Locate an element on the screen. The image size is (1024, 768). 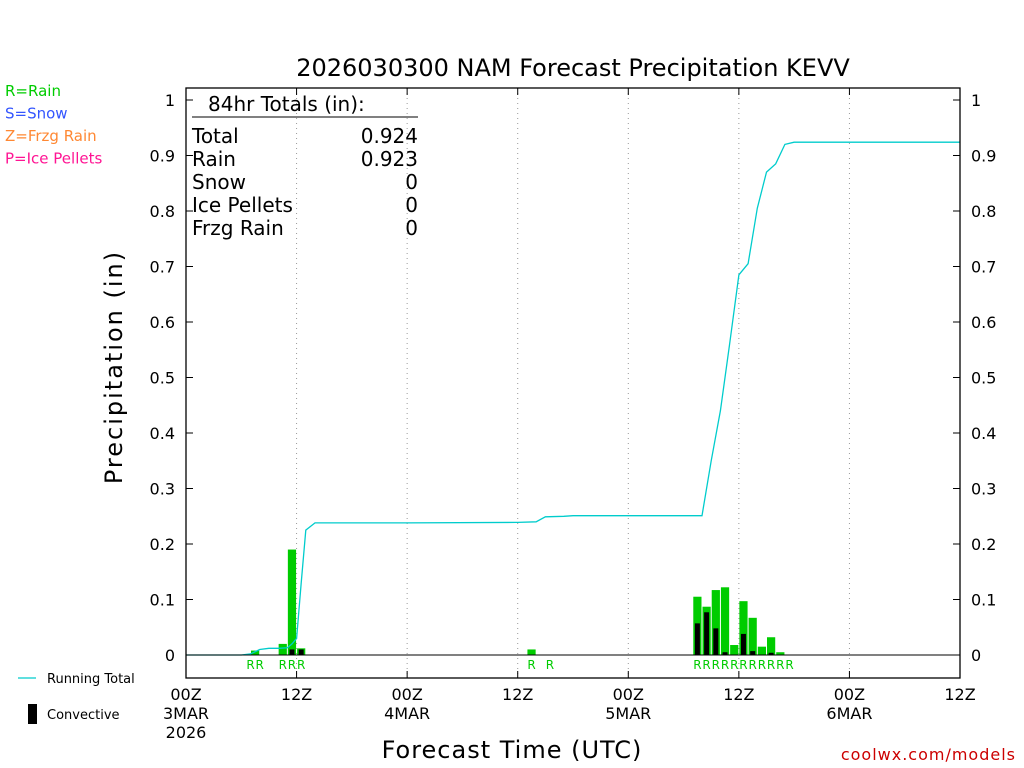
y-tick-label-left: 0.2 is located at coordinates (162, 544).